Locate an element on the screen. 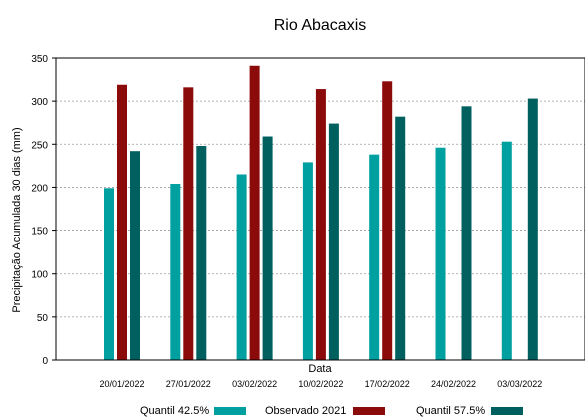 The image size is (585, 418). x-tick-label: 17/02/2022 is located at coordinates (387, 384).